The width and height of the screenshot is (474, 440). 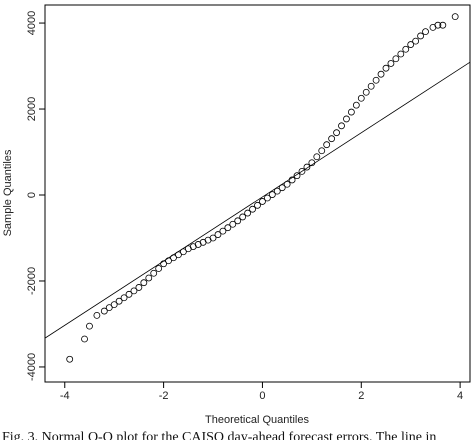 What do you see at coordinates (164, 396) in the screenshot?
I see `x-tick-label: -2` at bounding box center [164, 396].